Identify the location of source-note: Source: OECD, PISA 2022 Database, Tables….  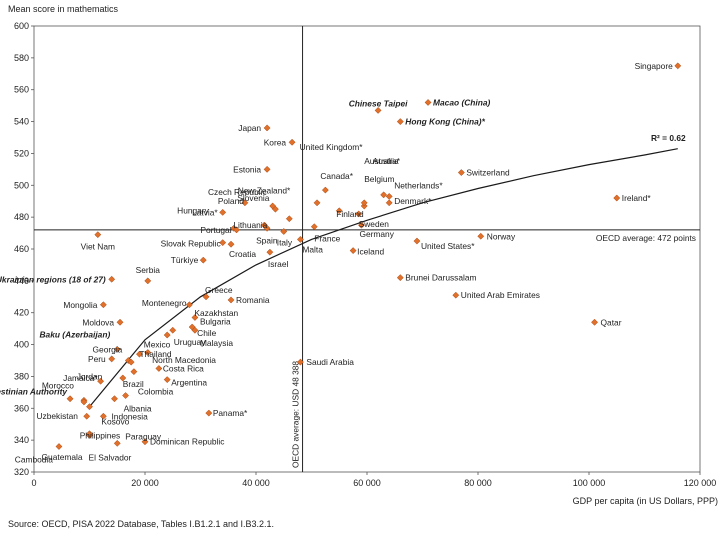
(141, 524).